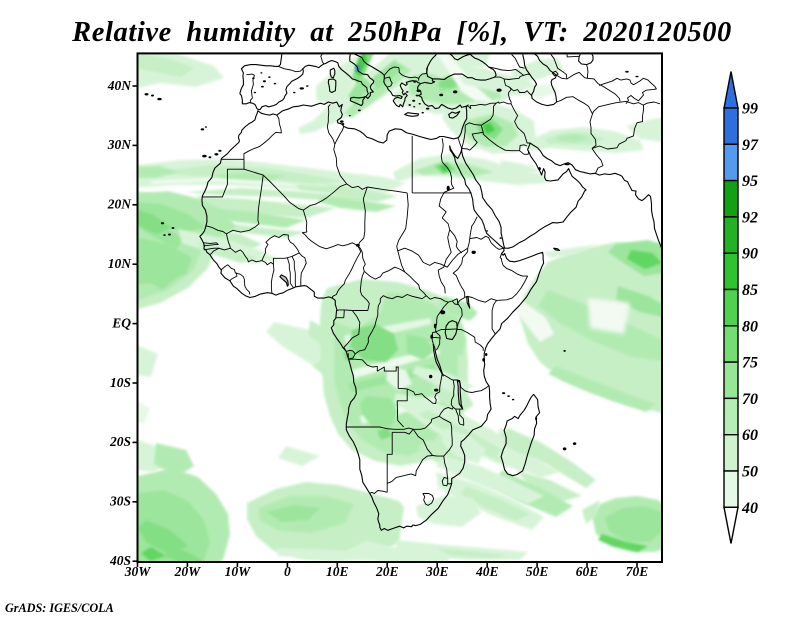 The image size is (800, 618). Describe the element at coordinates (238, 571) in the screenshot. I see `svg-text: 10W` at that location.